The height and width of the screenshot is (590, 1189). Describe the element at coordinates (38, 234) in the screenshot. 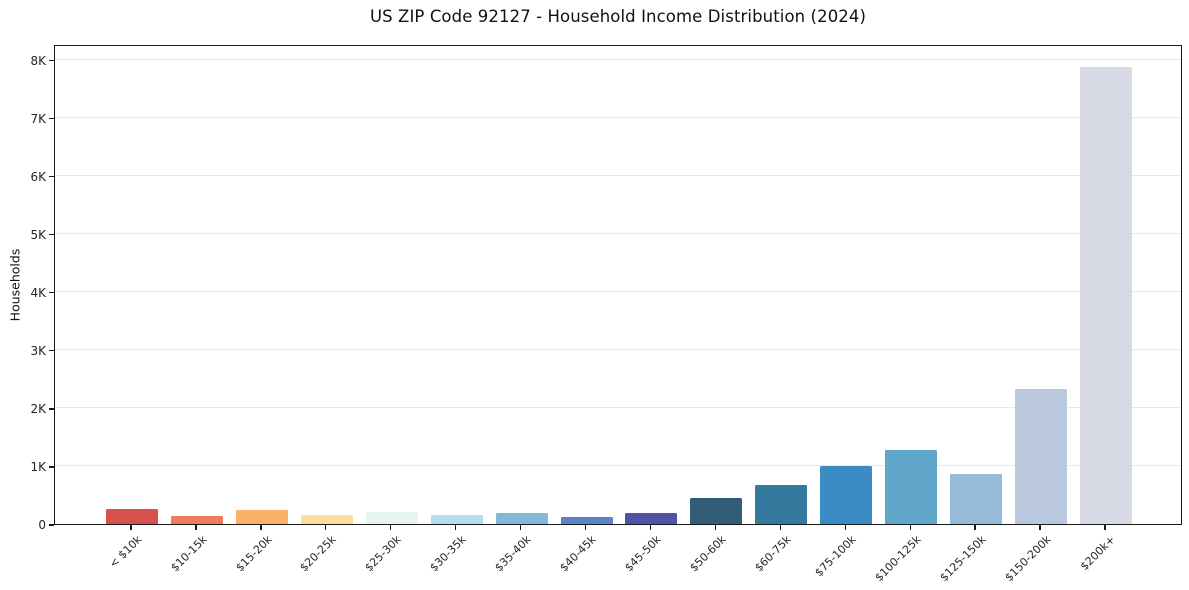

I see `y-tick-label: 5K` at that location.